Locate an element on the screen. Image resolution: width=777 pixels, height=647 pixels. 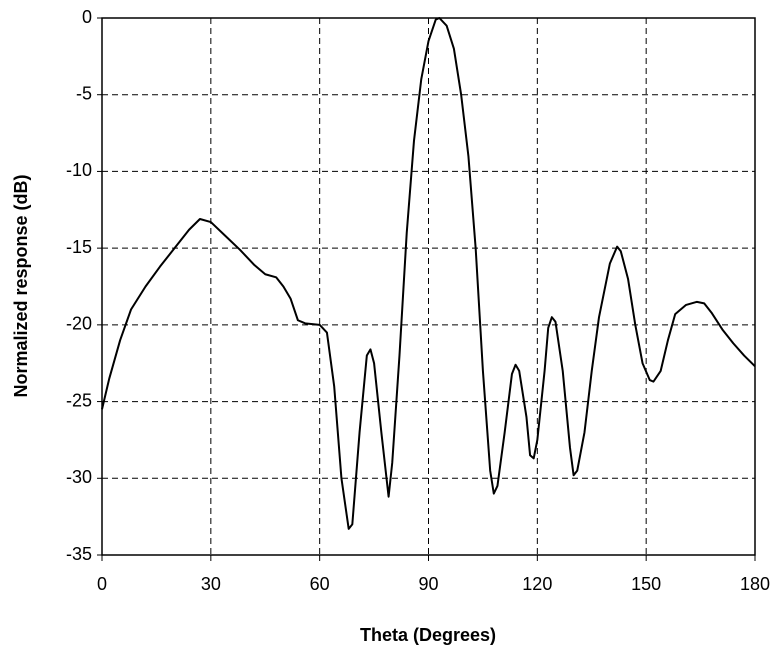
y-tick-label: -15 is located at coordinates (79, 247).